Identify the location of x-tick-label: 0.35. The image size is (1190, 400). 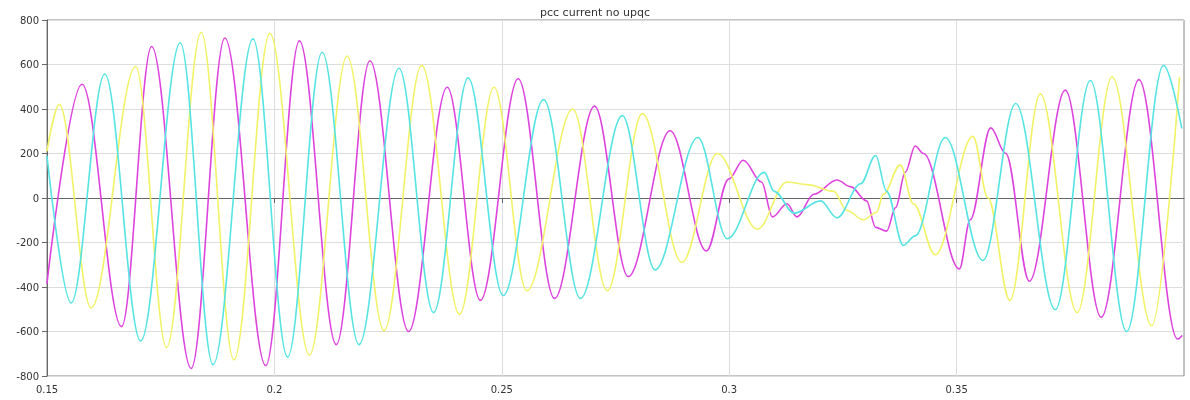
(956, 389).